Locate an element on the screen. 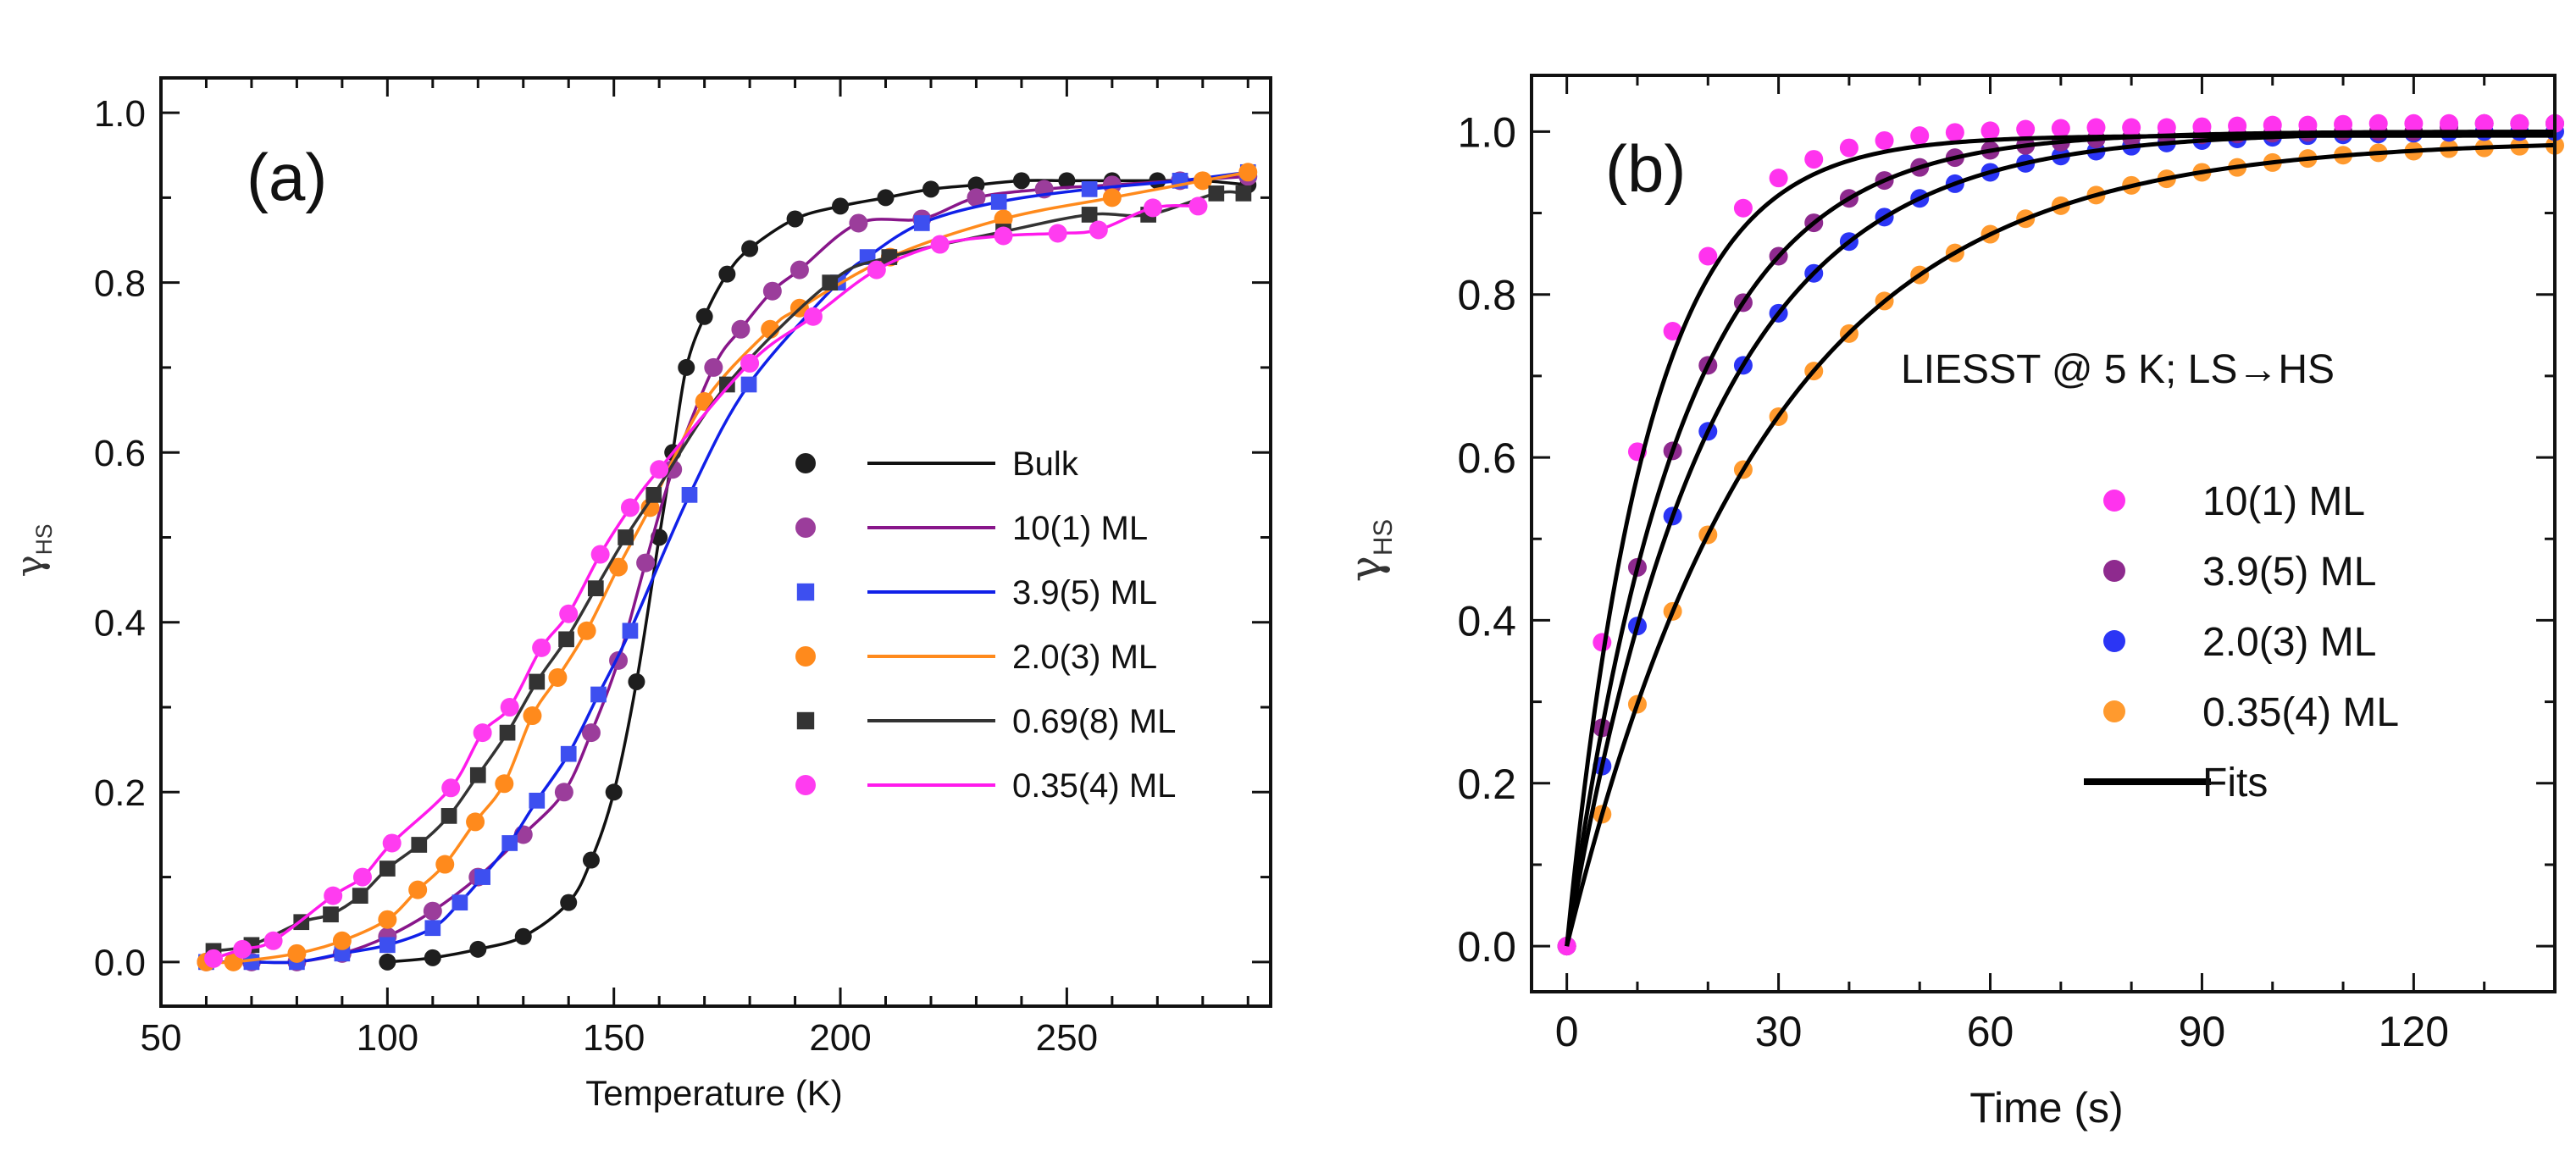 The height and width of the screenshot is (1162, 2576). legend-label: 3.9(5) ML is located at coordinates (1084, 593).